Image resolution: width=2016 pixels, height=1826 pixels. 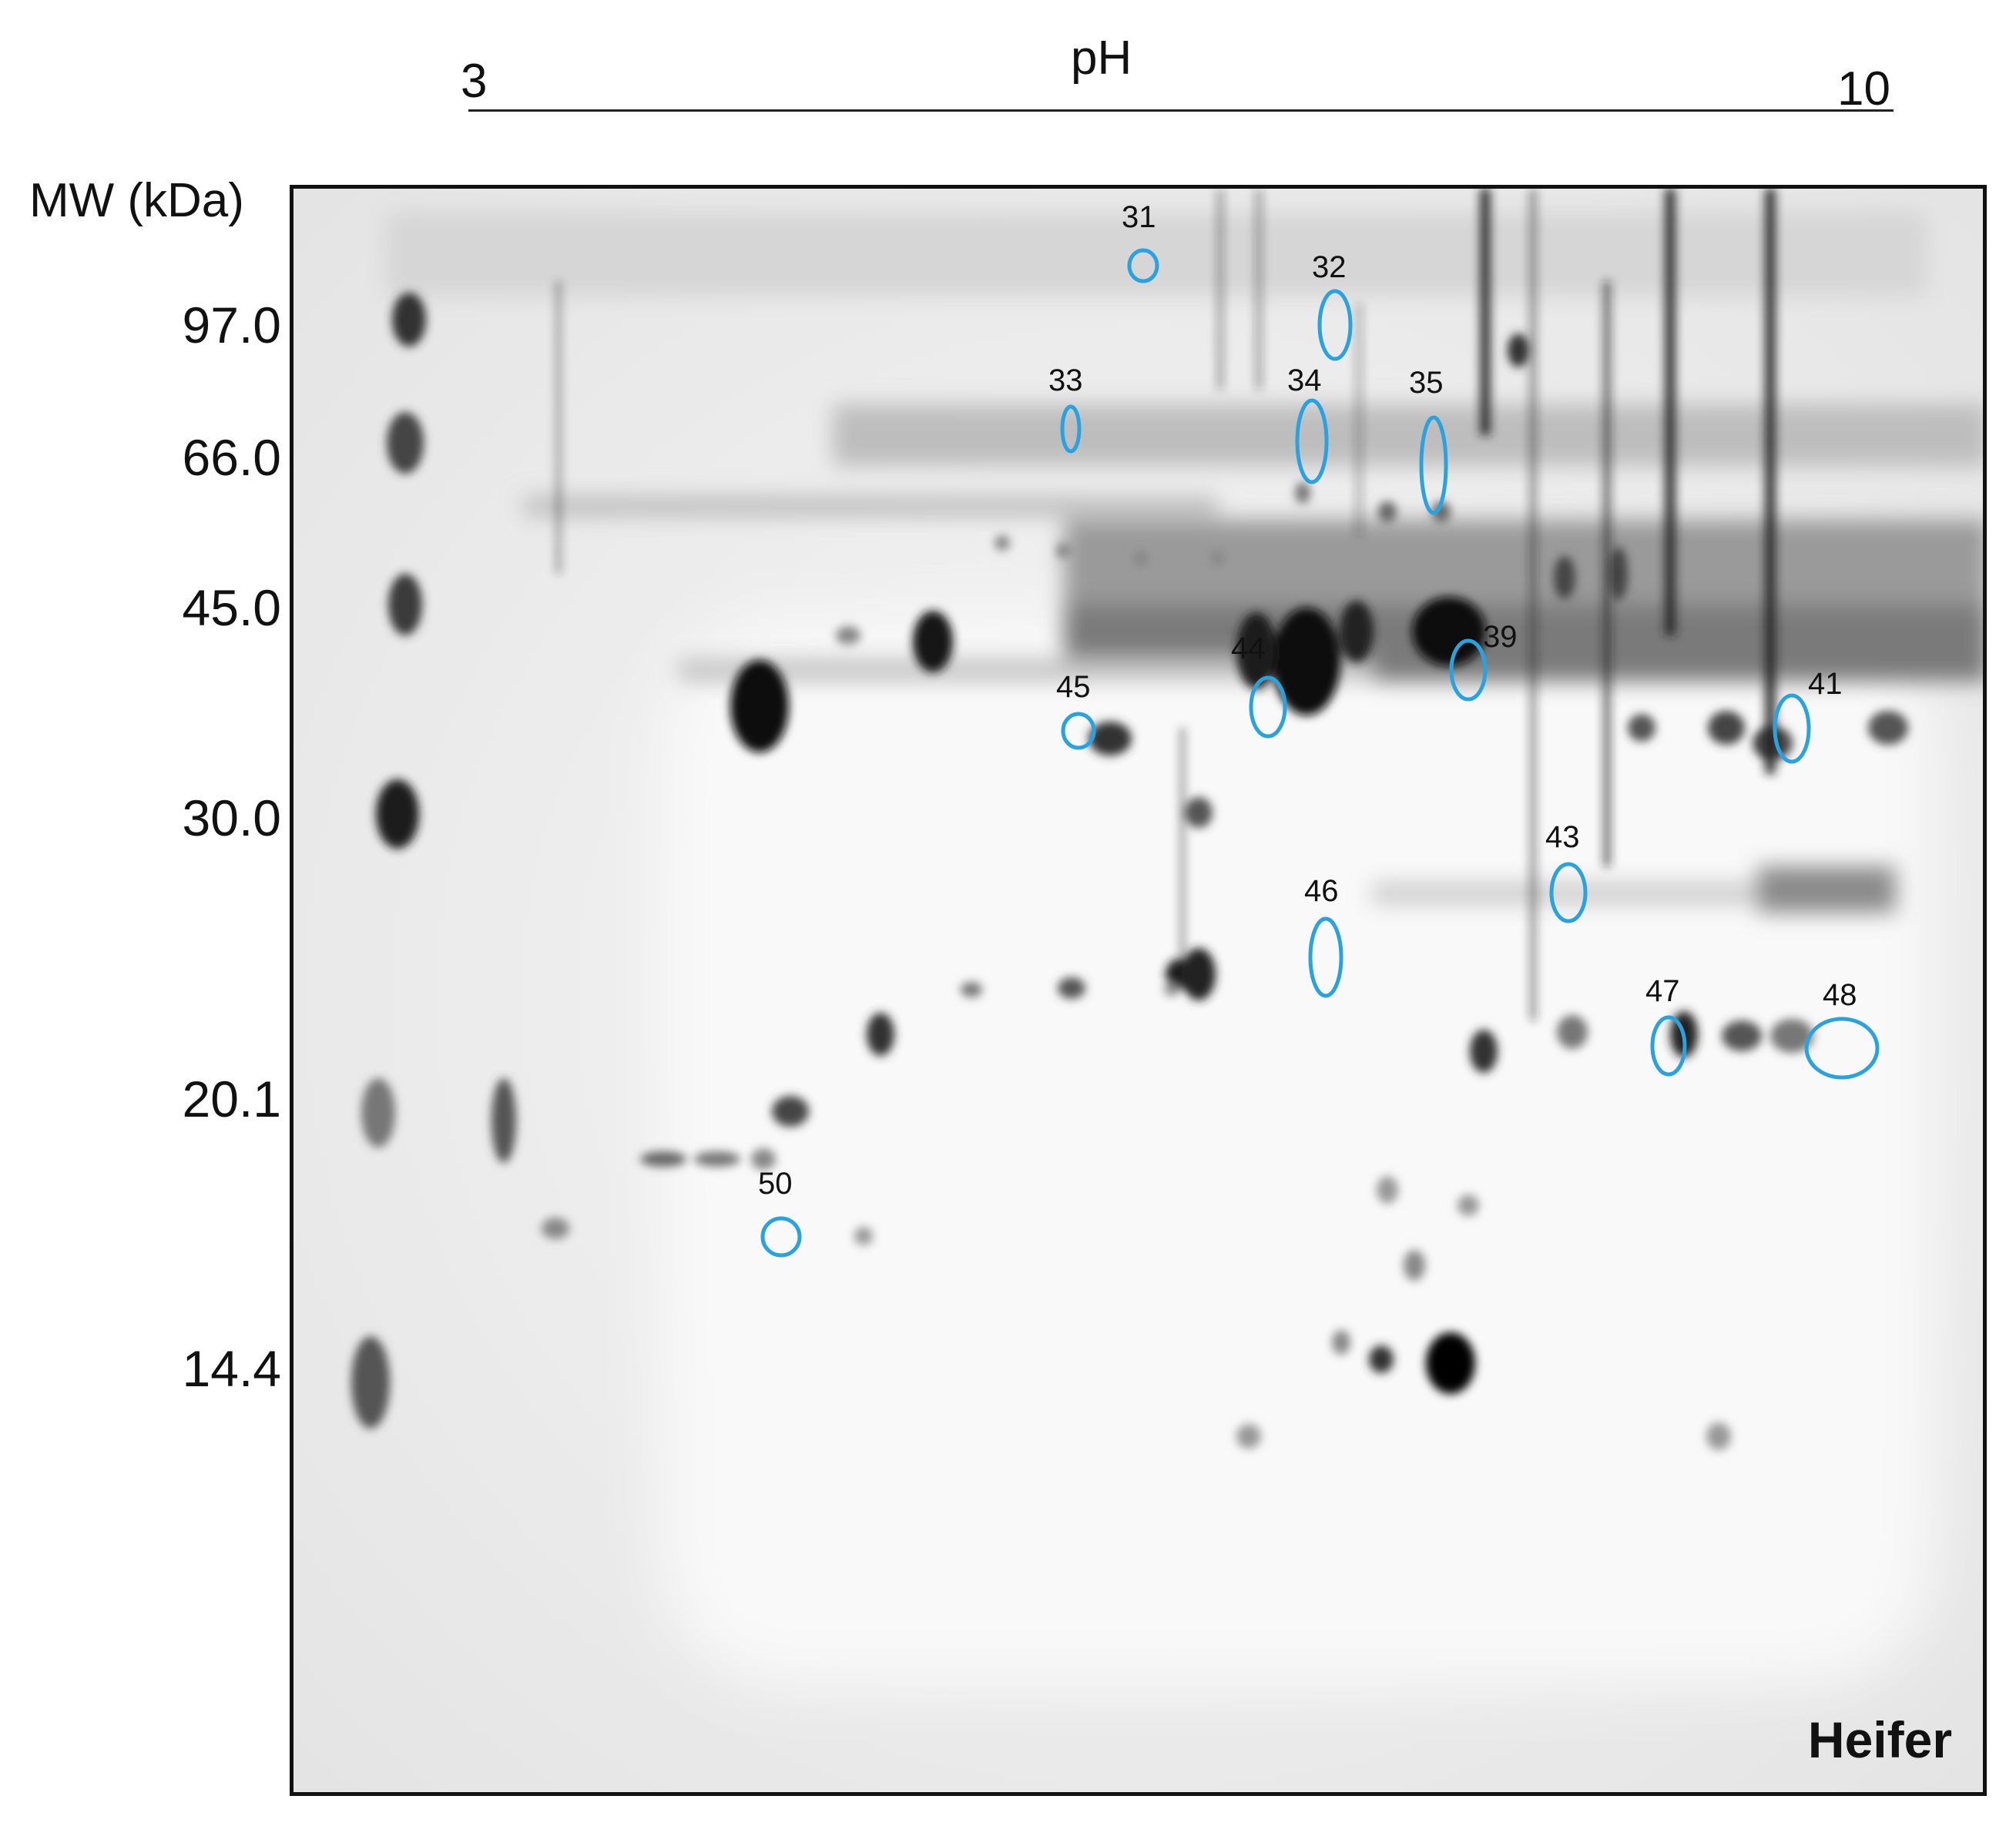 I want to click on spot-label: 35, so click(x=1426, y=383).